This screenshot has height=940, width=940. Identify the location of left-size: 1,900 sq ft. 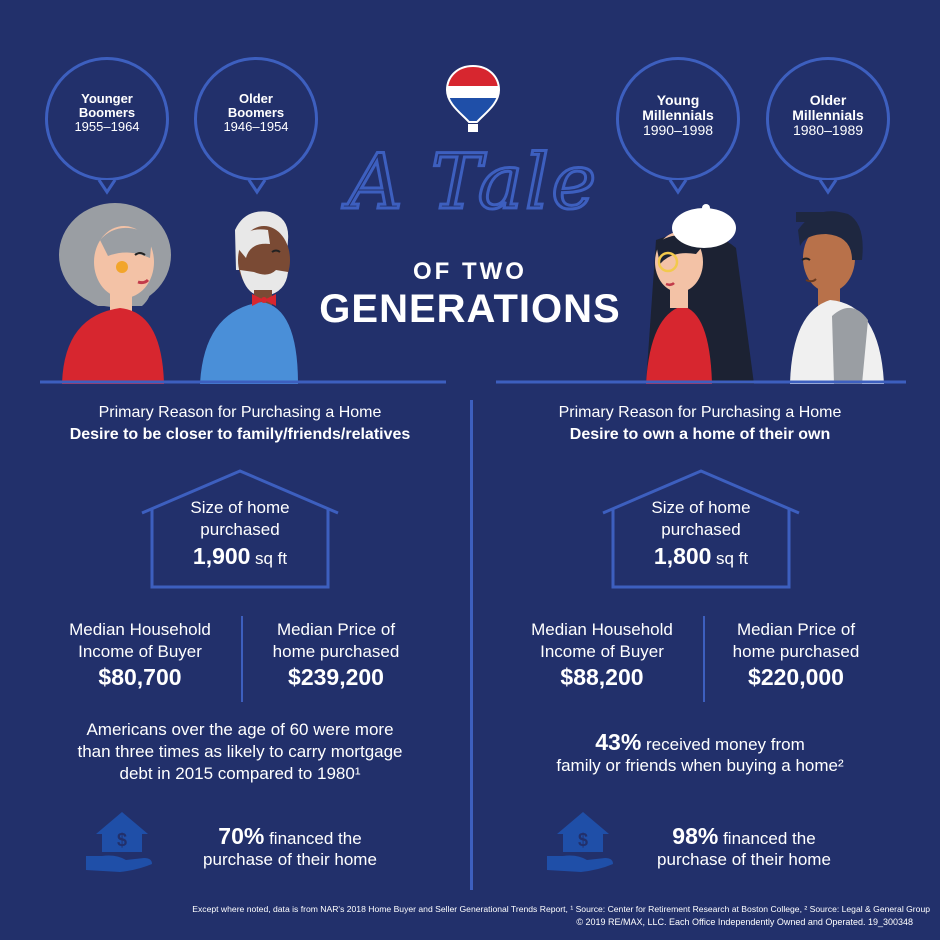
(240, 556).